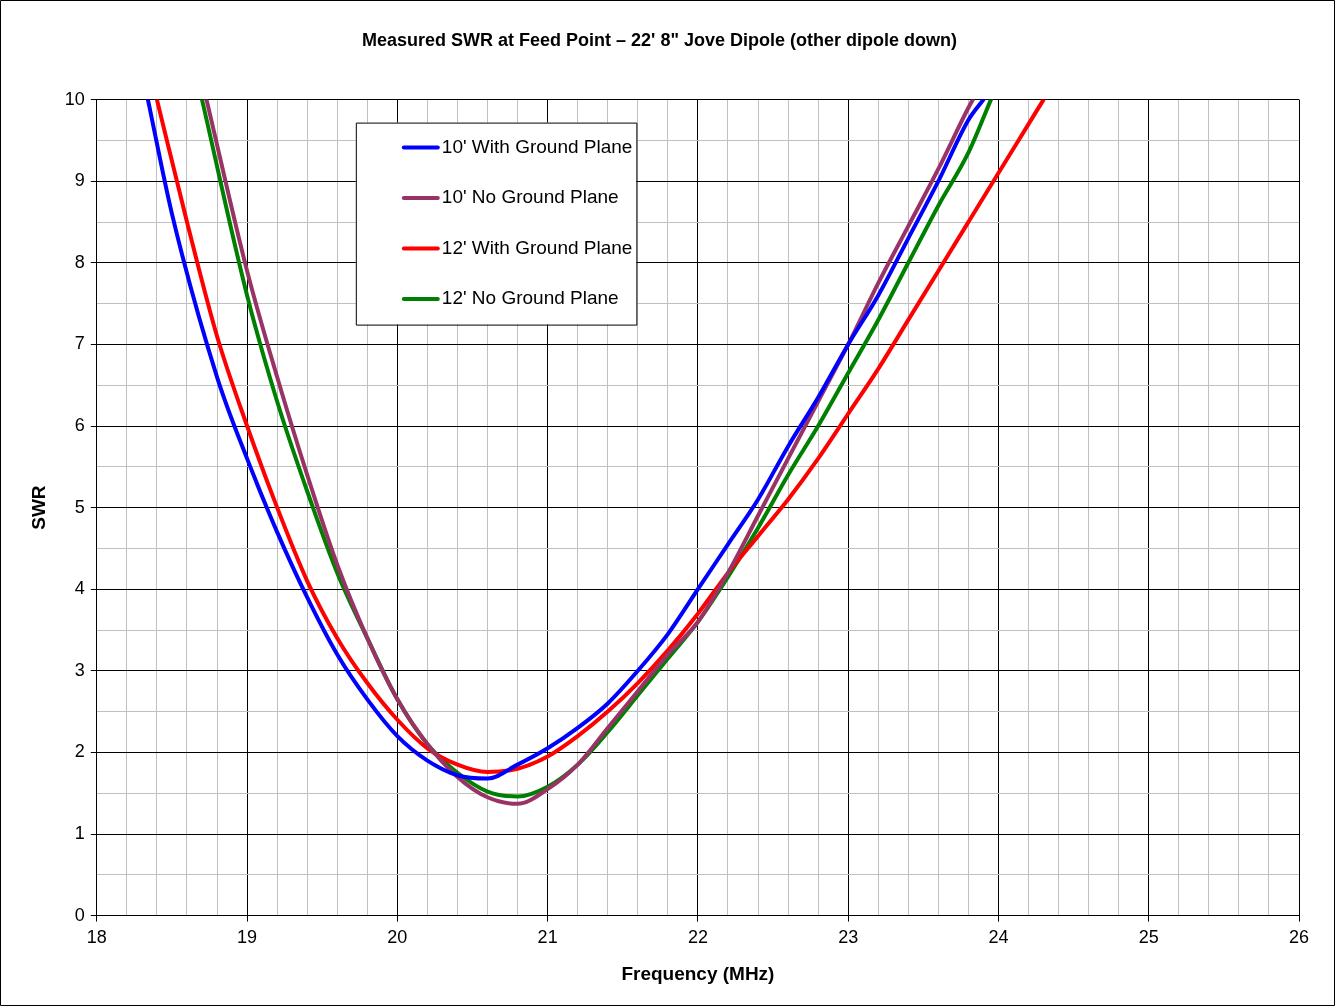 Image resolution: width=1335 pixels, height=1006 pixels. What do you see at coordinates (79, 261) in the screenshot?
I see `y-tick-label: 8` at bounding box center [79, 261].